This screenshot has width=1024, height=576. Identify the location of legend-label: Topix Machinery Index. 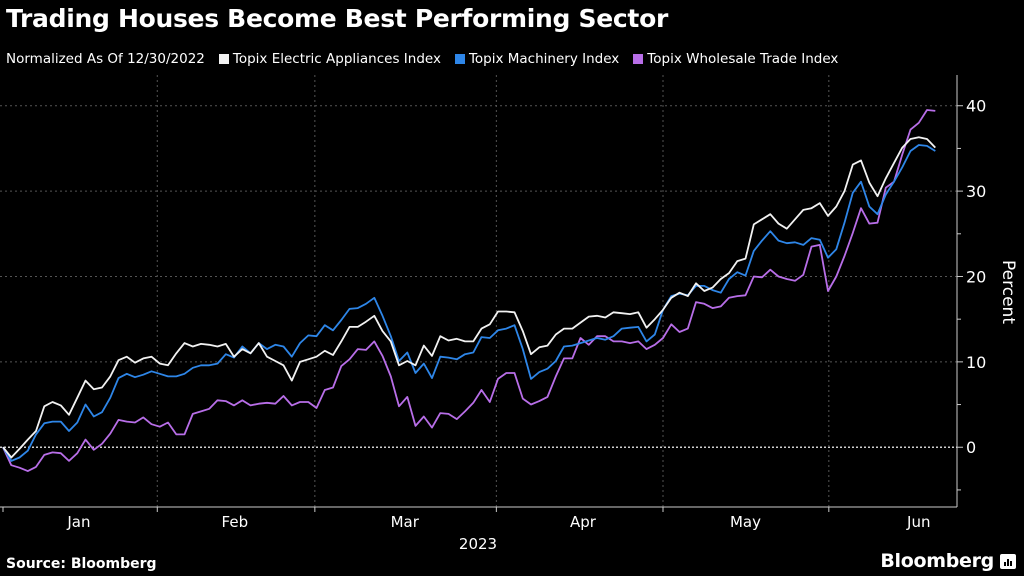
(544, 59).